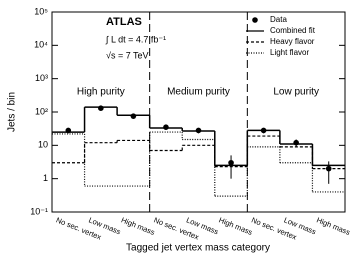 Image resolution: width=356 pixels, height=256 pixels. What do you see at coordinates (255, 20) in the screenshot?
I see `legend-marker` at bounding box center [255, 20].